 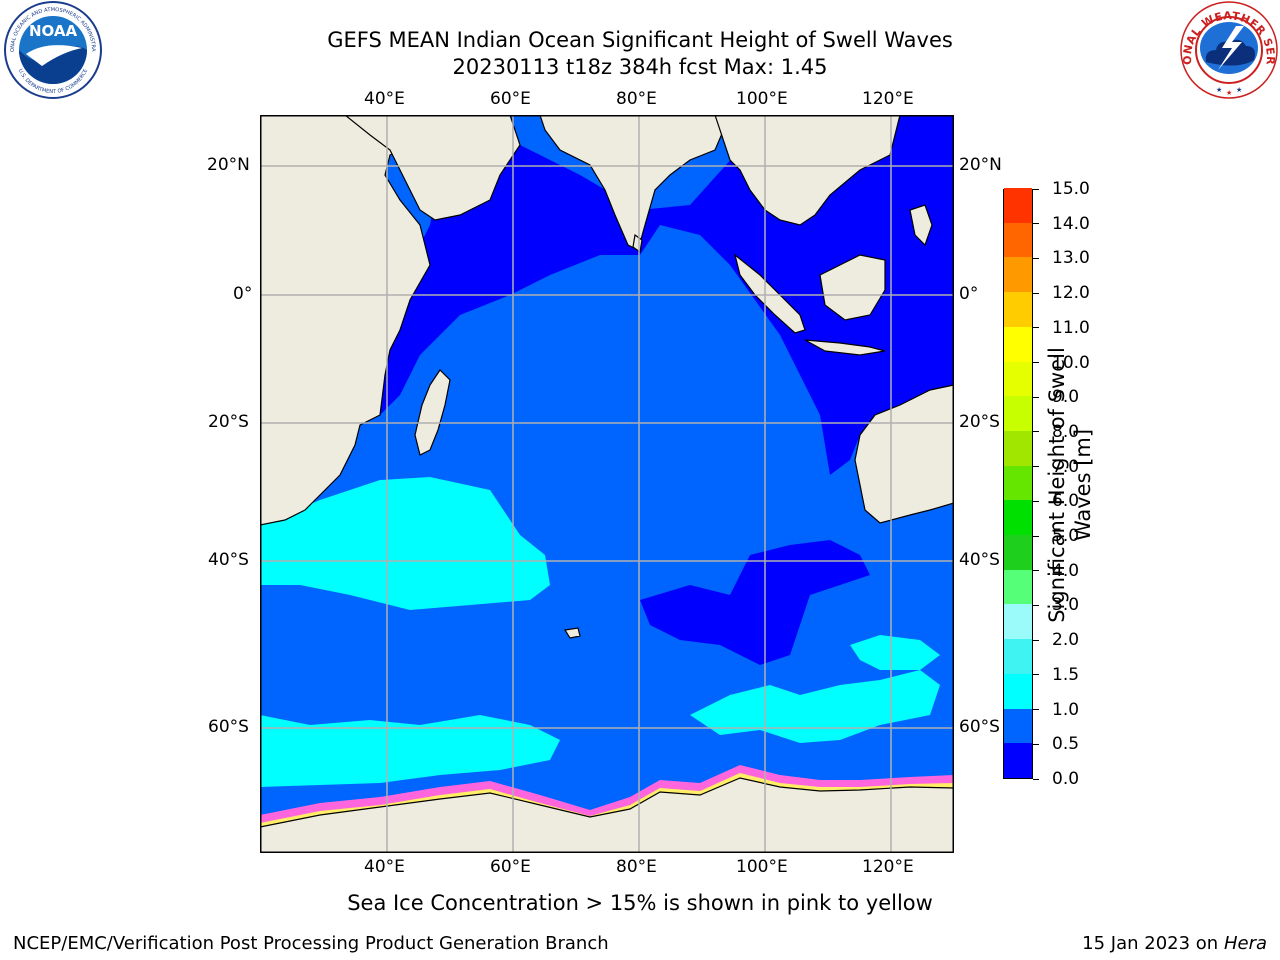 What do you see at coordinates (979, 560) in the screenshot?
I see `lat-tick-right-40s: 40°S` at bounding box center [979, 560].